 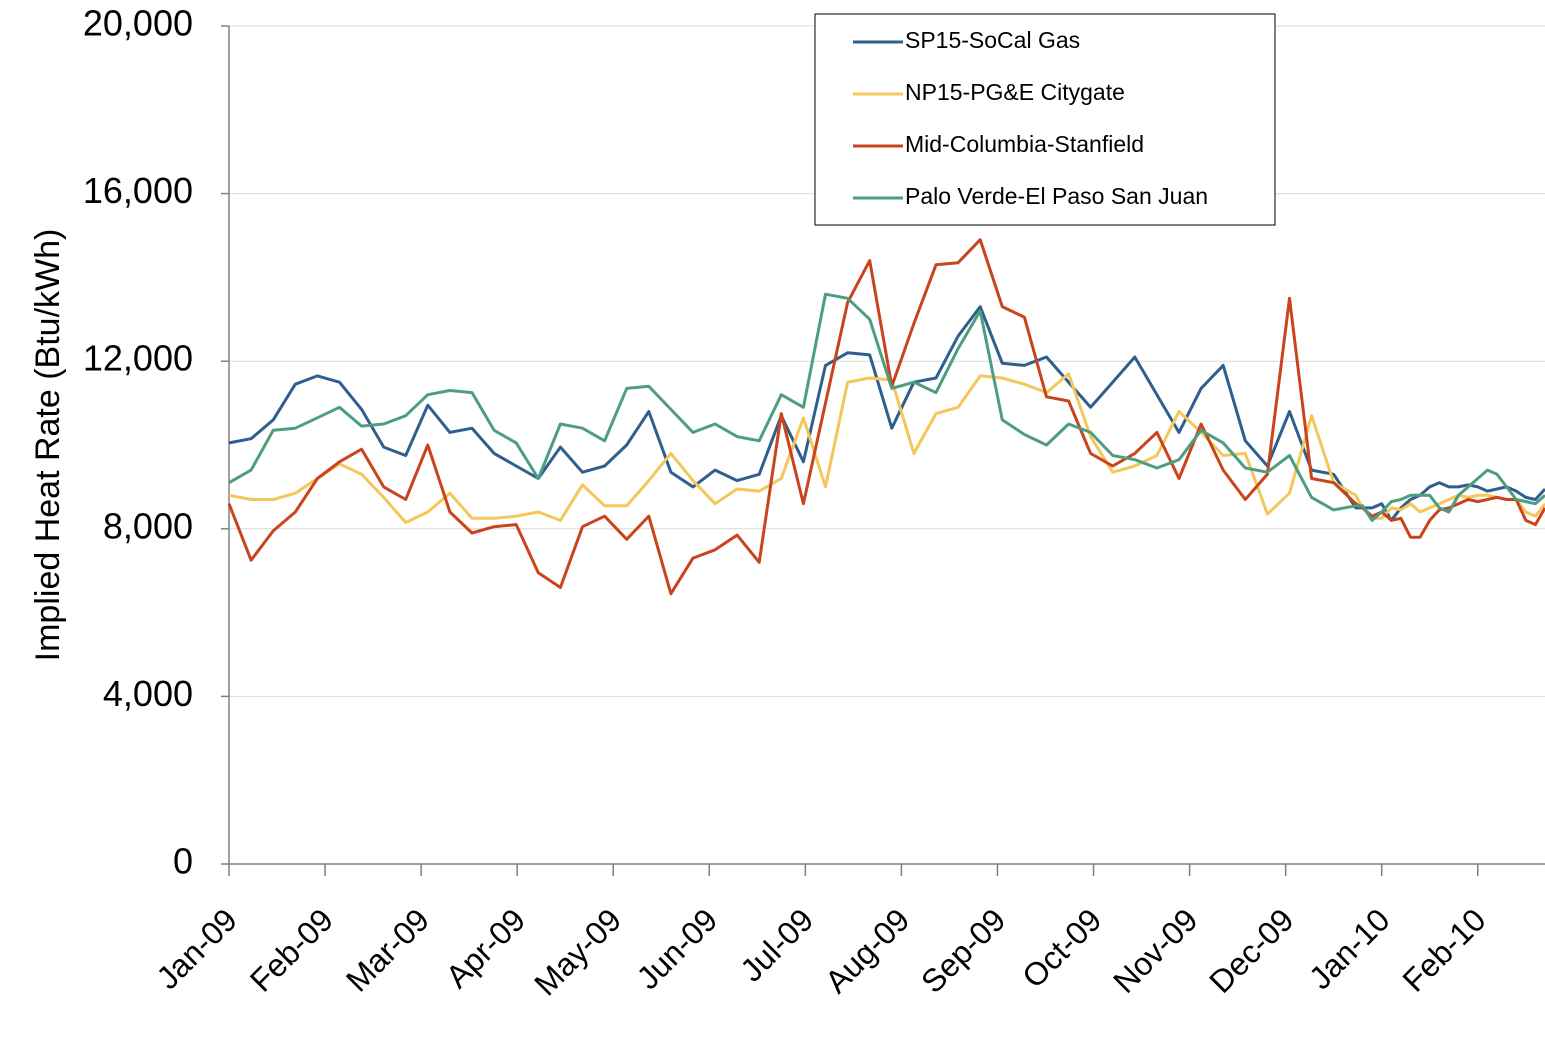 What do you see at coordinates (1061, 947) in the screenshot?
I see `x-tick-label: Oct-09` at bounding box center [1061, 947].